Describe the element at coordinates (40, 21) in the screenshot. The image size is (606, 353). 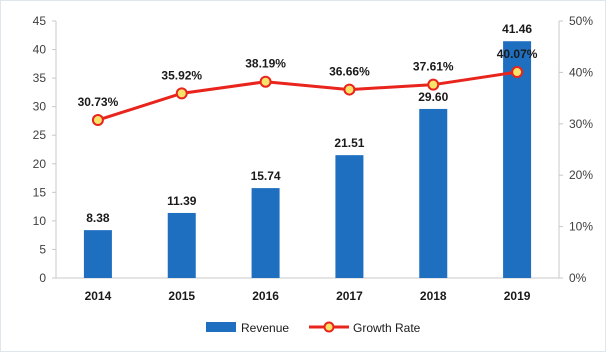
I see `y-left-tick-label: 45` at that location.